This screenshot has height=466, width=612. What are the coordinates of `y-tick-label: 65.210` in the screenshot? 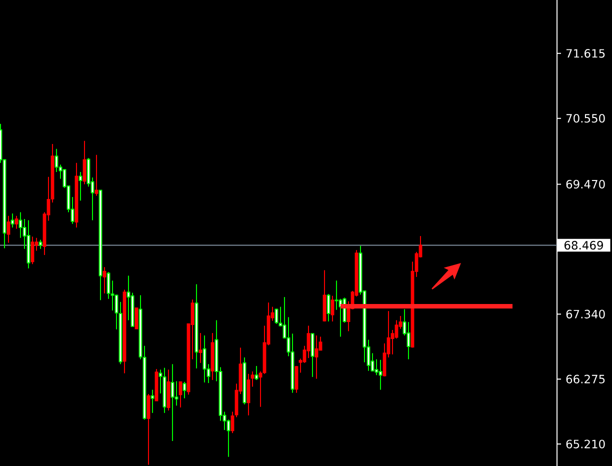 It's located at (585, 444).